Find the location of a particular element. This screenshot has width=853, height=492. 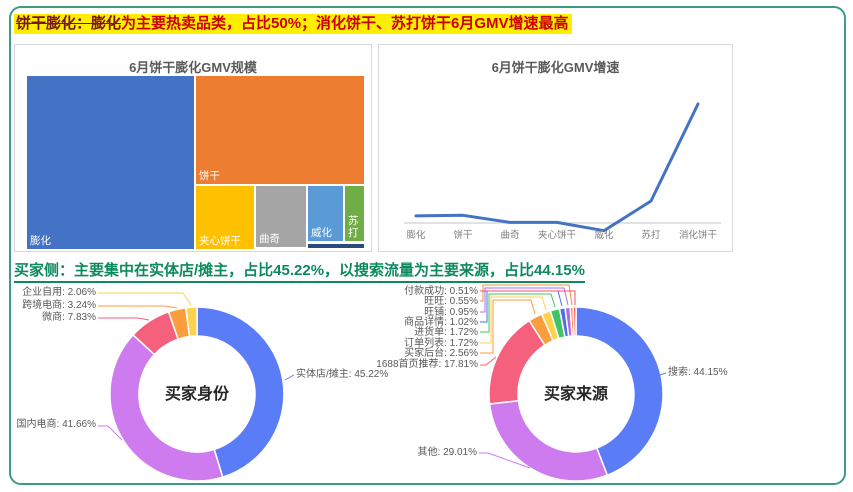

headline1-lead-text: 饼干膨化：膨化 is located at coordinates (69, 23).